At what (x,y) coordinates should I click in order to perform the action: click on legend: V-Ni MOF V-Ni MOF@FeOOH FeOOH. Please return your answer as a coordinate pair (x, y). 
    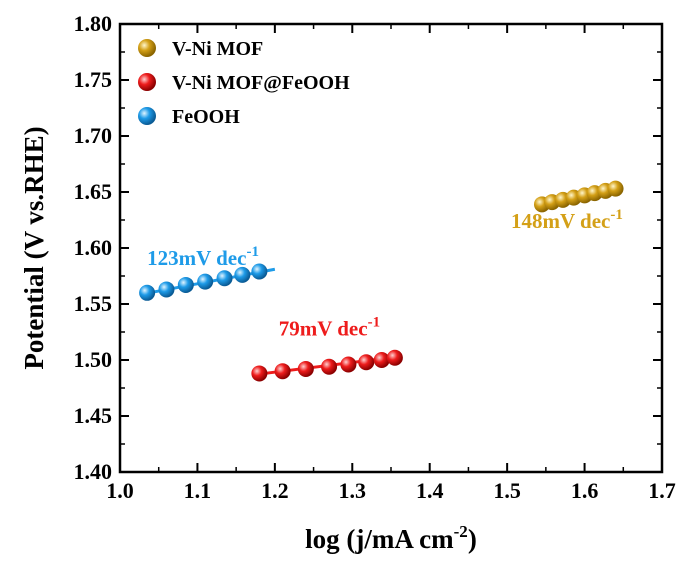
    Looking at the image, I should click on (244, 83).